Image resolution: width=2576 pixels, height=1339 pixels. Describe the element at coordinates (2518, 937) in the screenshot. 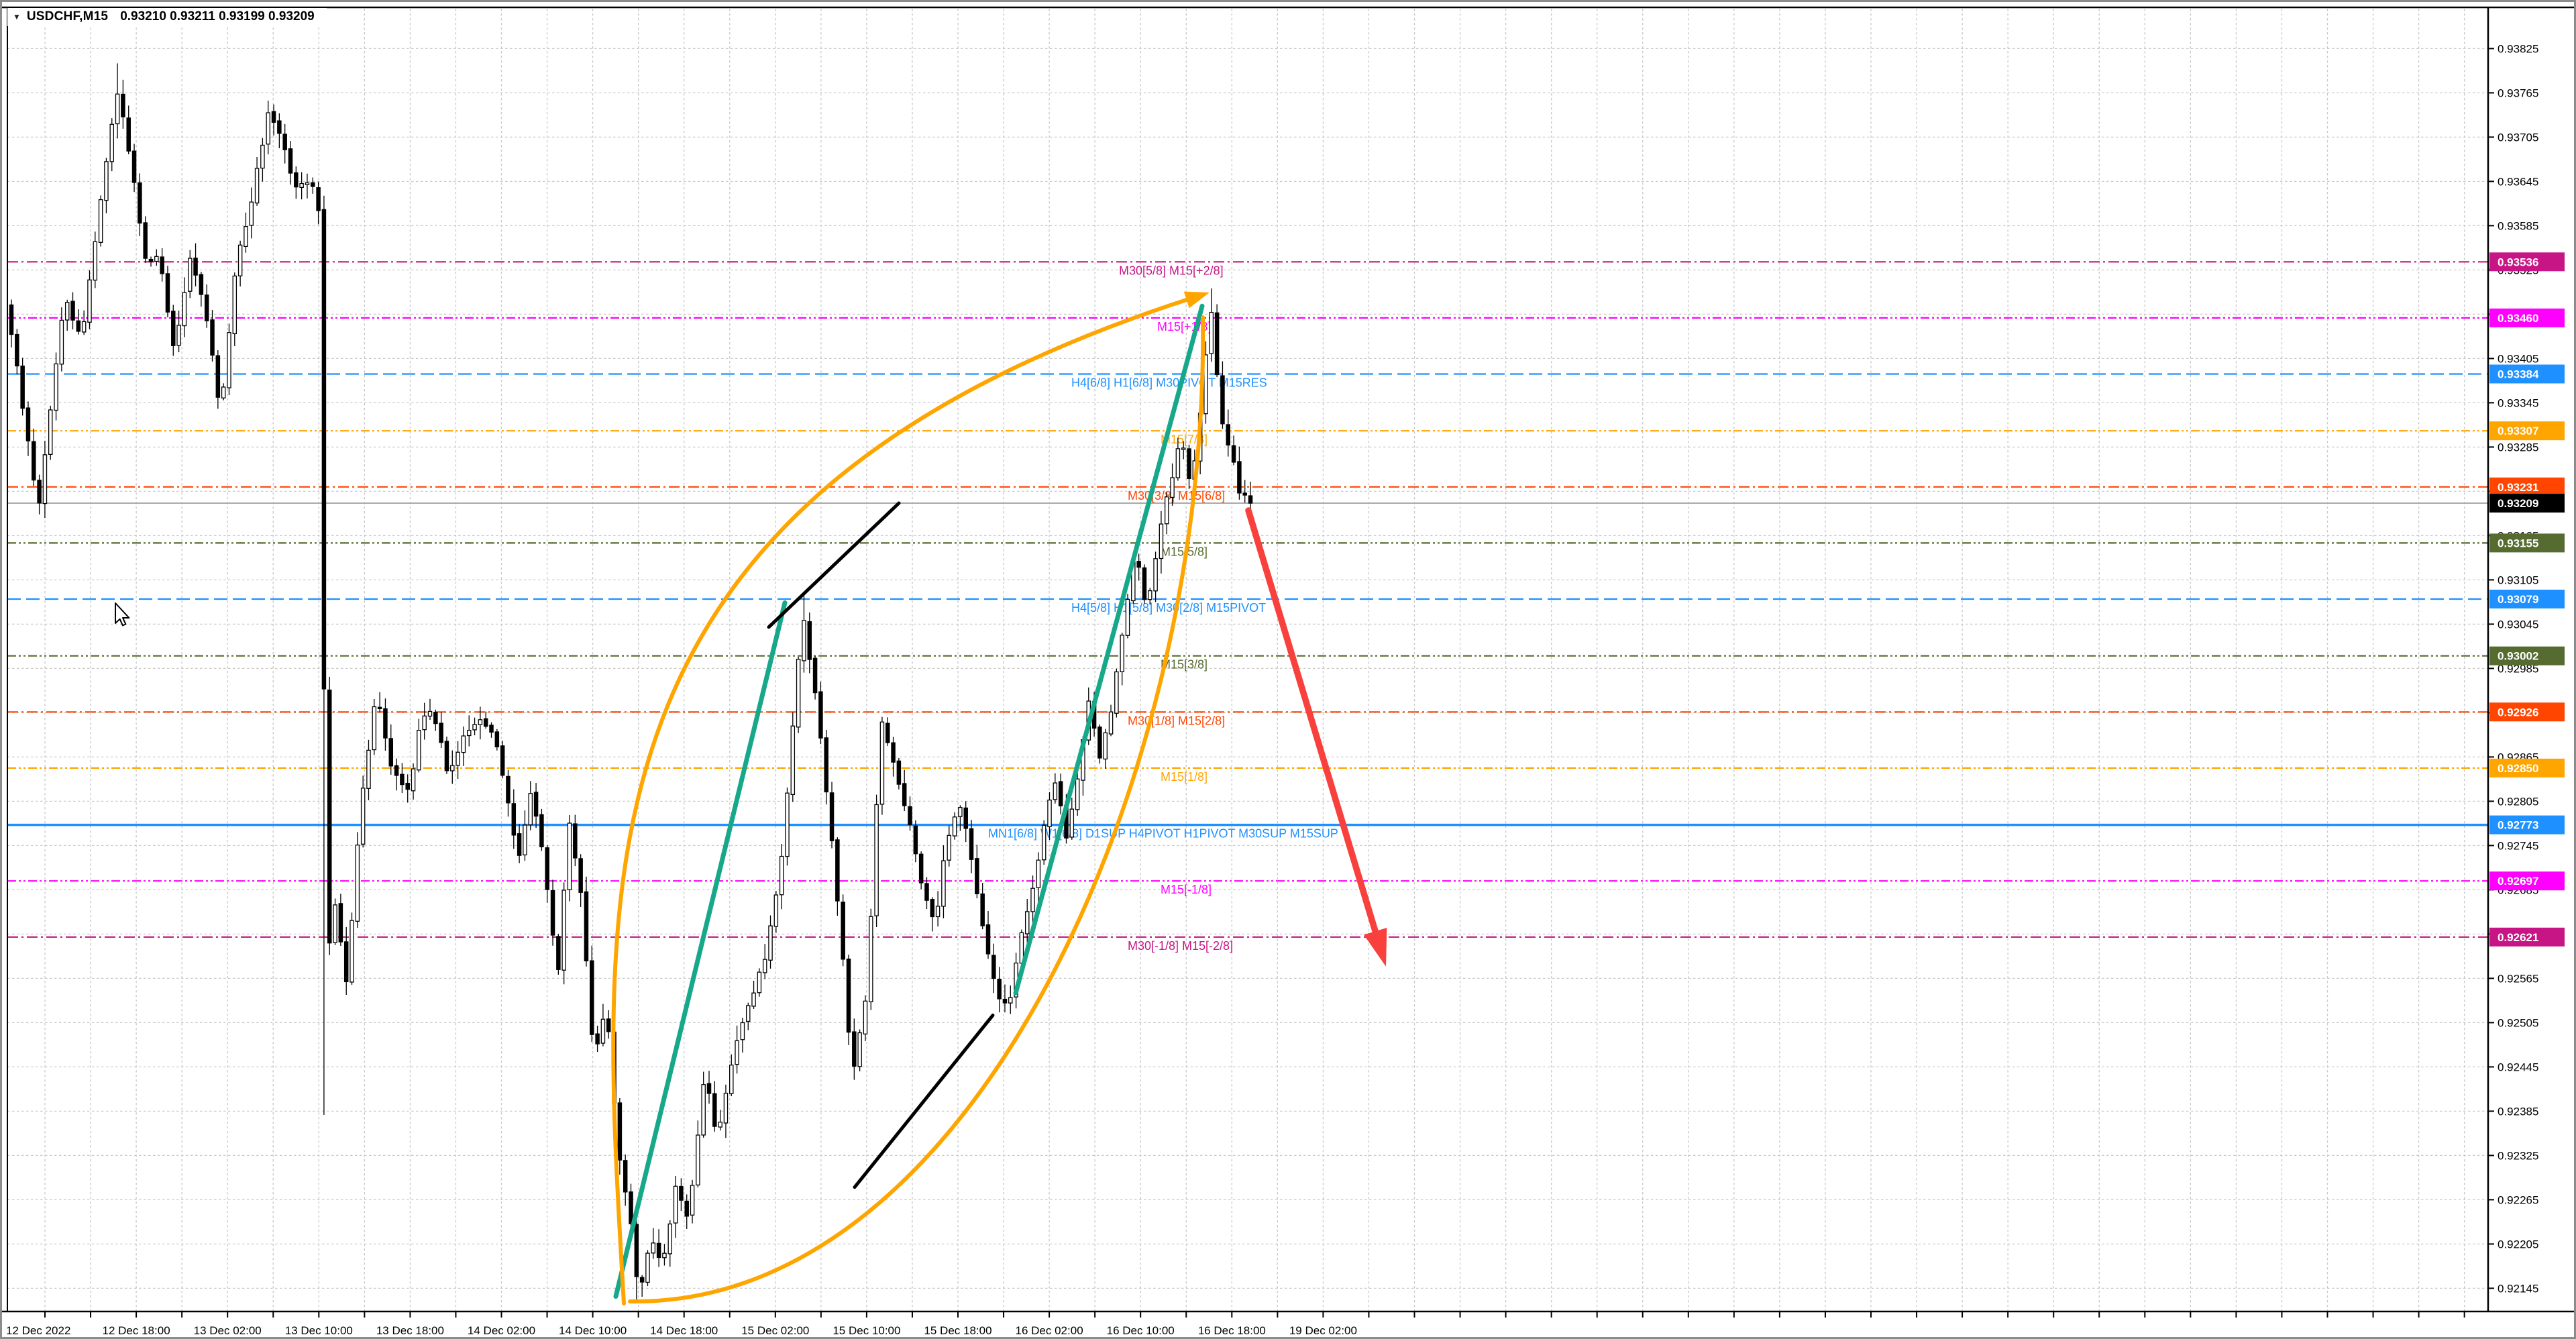

I see `svg-text: 0.92621` at that location.